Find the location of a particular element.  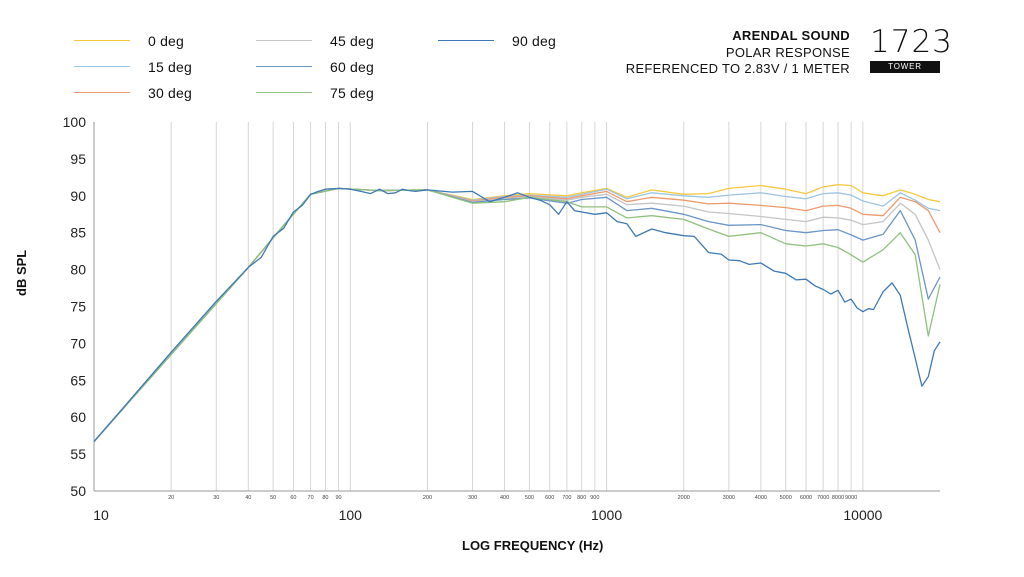

chart-title: POLAR RESPONSE is located at coordinates (787, 52).